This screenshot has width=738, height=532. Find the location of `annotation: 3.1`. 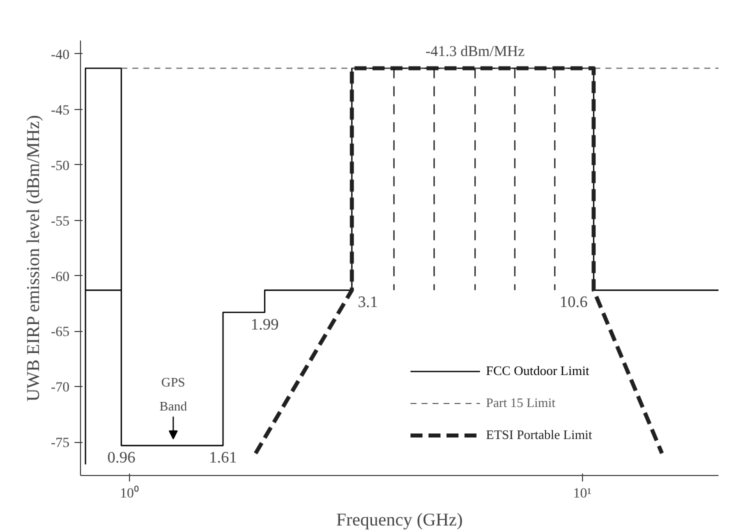

annotation: 3.1 is located at coordinates (368, 303).